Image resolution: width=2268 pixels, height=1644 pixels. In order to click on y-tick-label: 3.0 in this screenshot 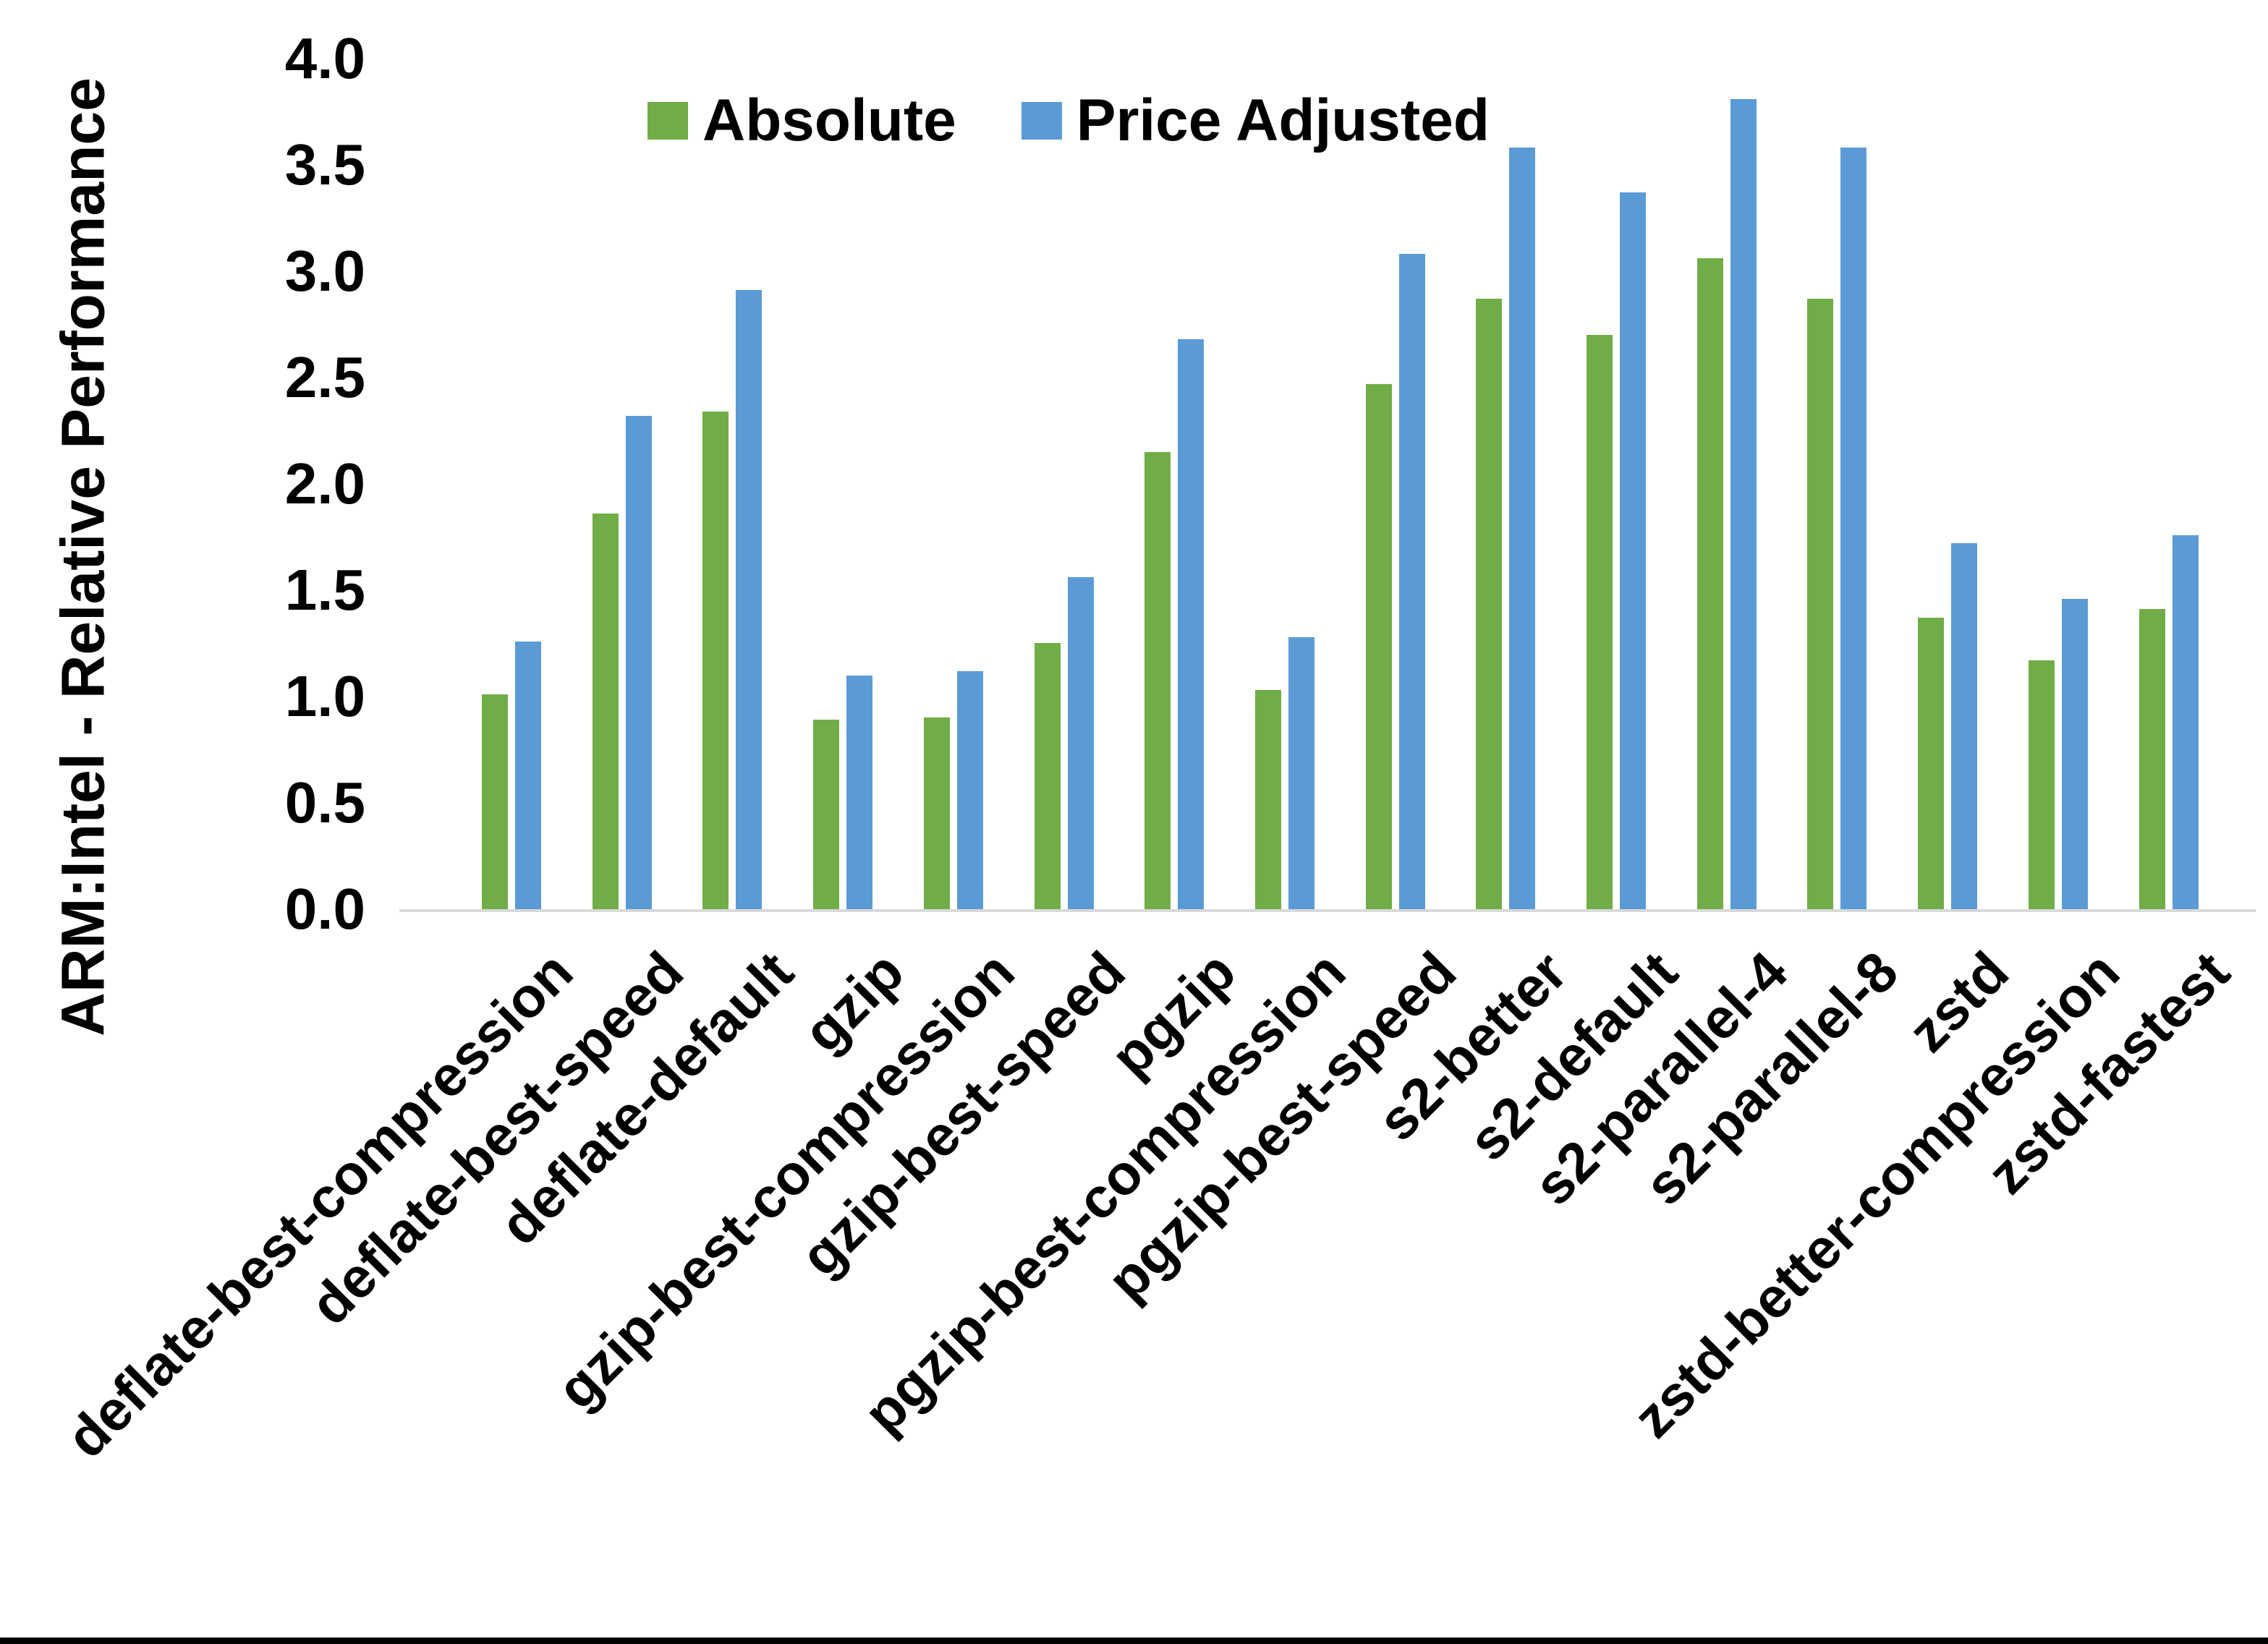, I will do `click(324, 271)`.